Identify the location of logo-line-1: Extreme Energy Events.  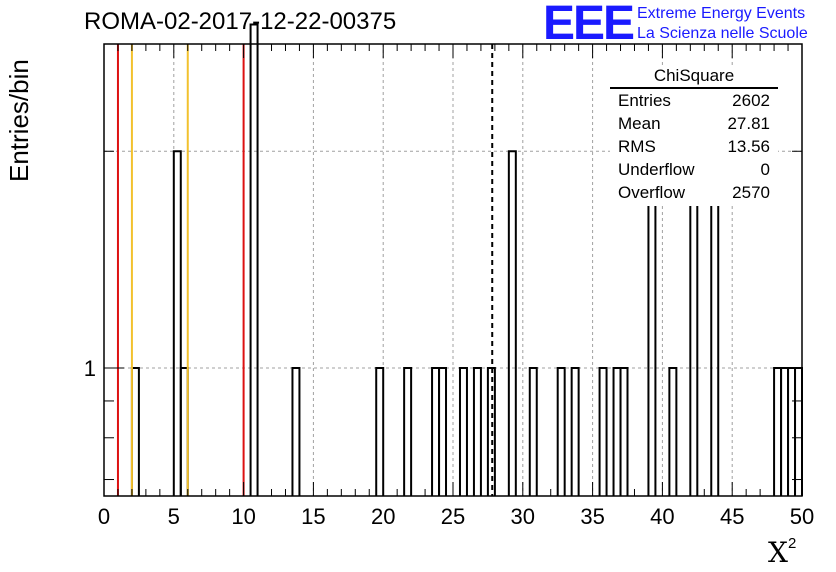
(721, 13).